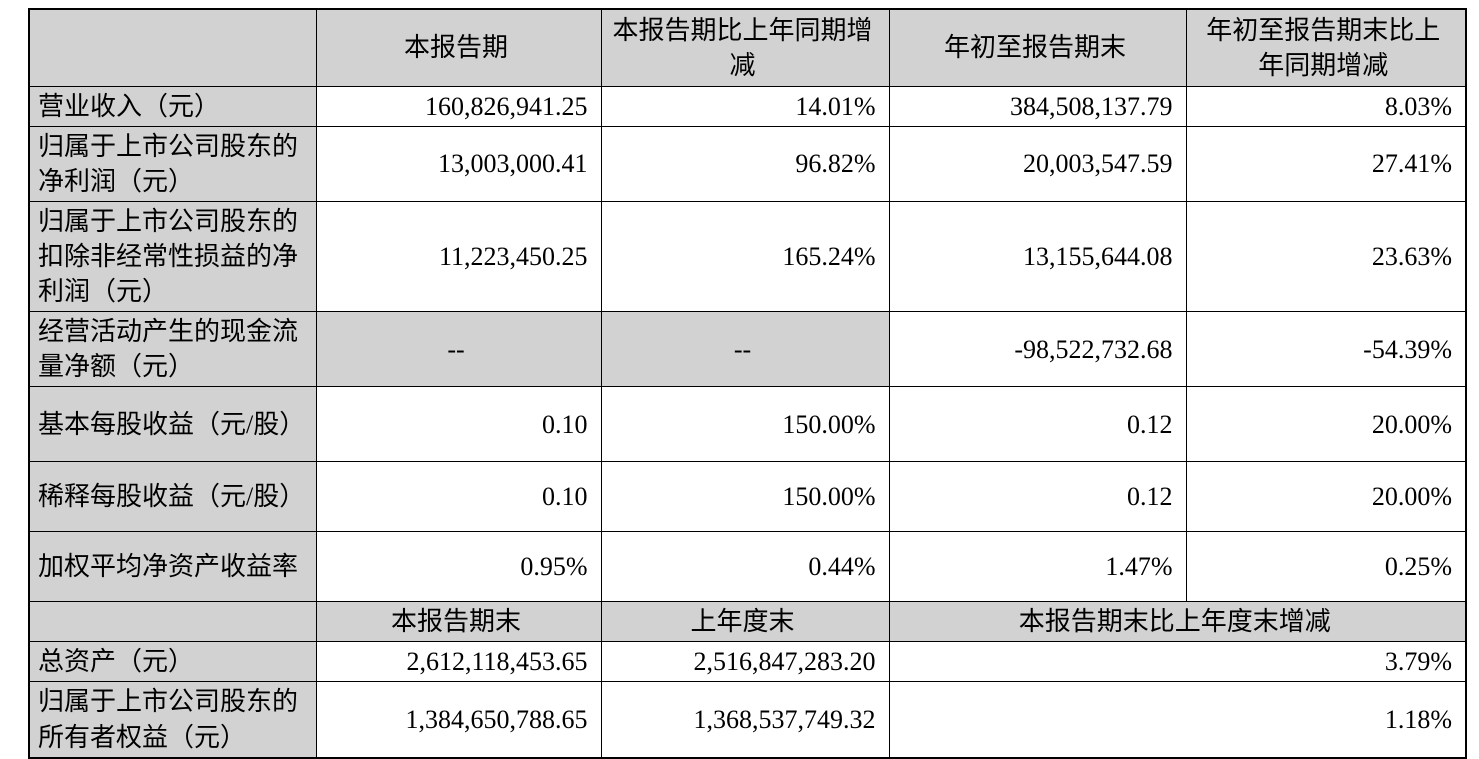 The height and width of the screenshot is (759, 1479). I want to click on table-row-basic-eps: 基本每股收益（元/股） 0.10 150.00% 0.12 20.00%, so click(747, 424).